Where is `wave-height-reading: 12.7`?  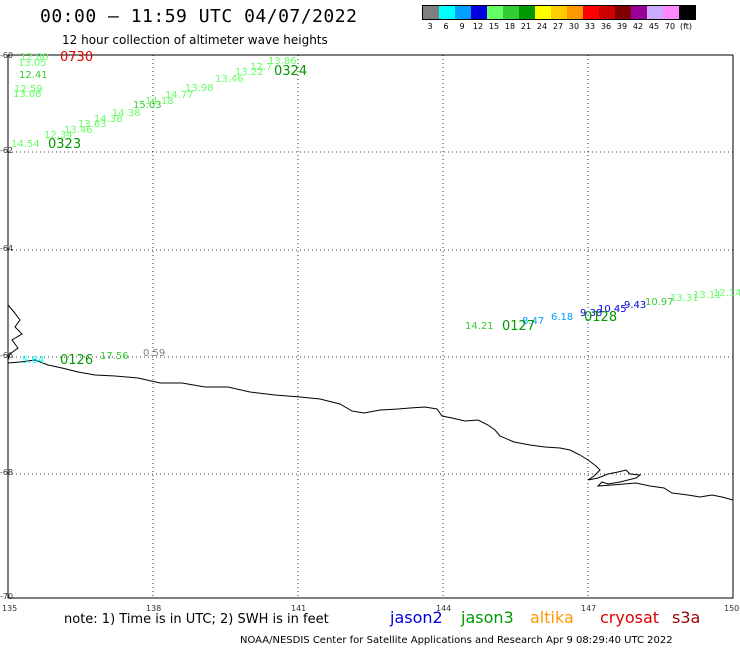
wave-height-reading: 12.7 is located at coordinates (261, 67).